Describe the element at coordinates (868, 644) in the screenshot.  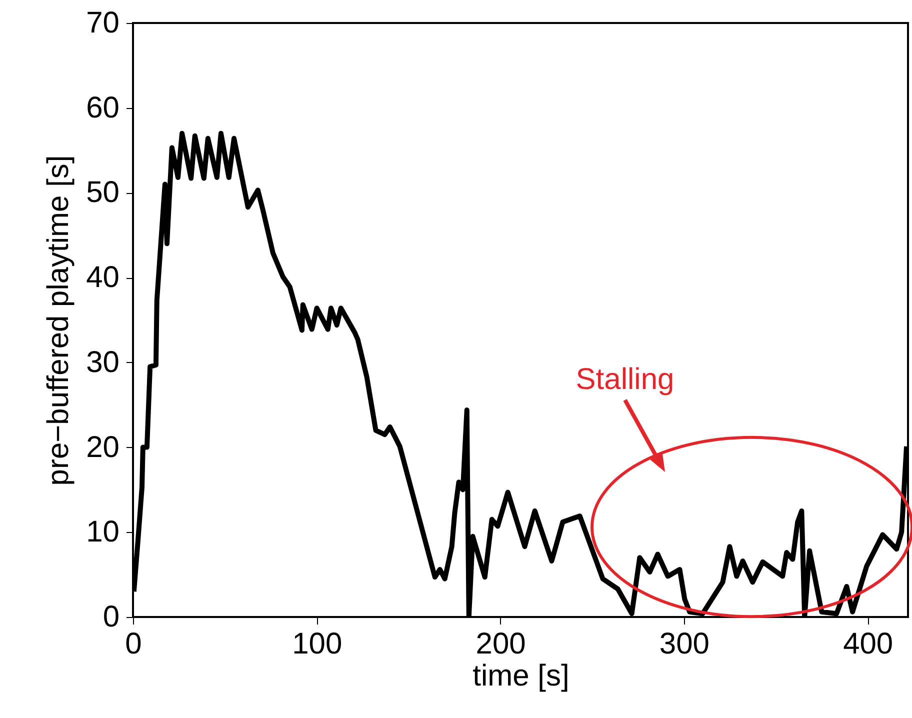
I see `x-tick-label: 400` at that location.